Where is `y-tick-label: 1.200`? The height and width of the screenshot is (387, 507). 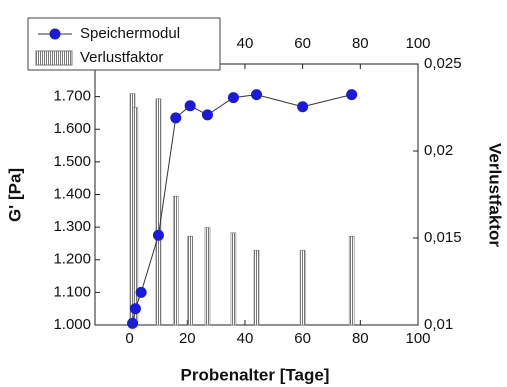 y-tick-label: 1.200 is located at coordinates (72, 259).